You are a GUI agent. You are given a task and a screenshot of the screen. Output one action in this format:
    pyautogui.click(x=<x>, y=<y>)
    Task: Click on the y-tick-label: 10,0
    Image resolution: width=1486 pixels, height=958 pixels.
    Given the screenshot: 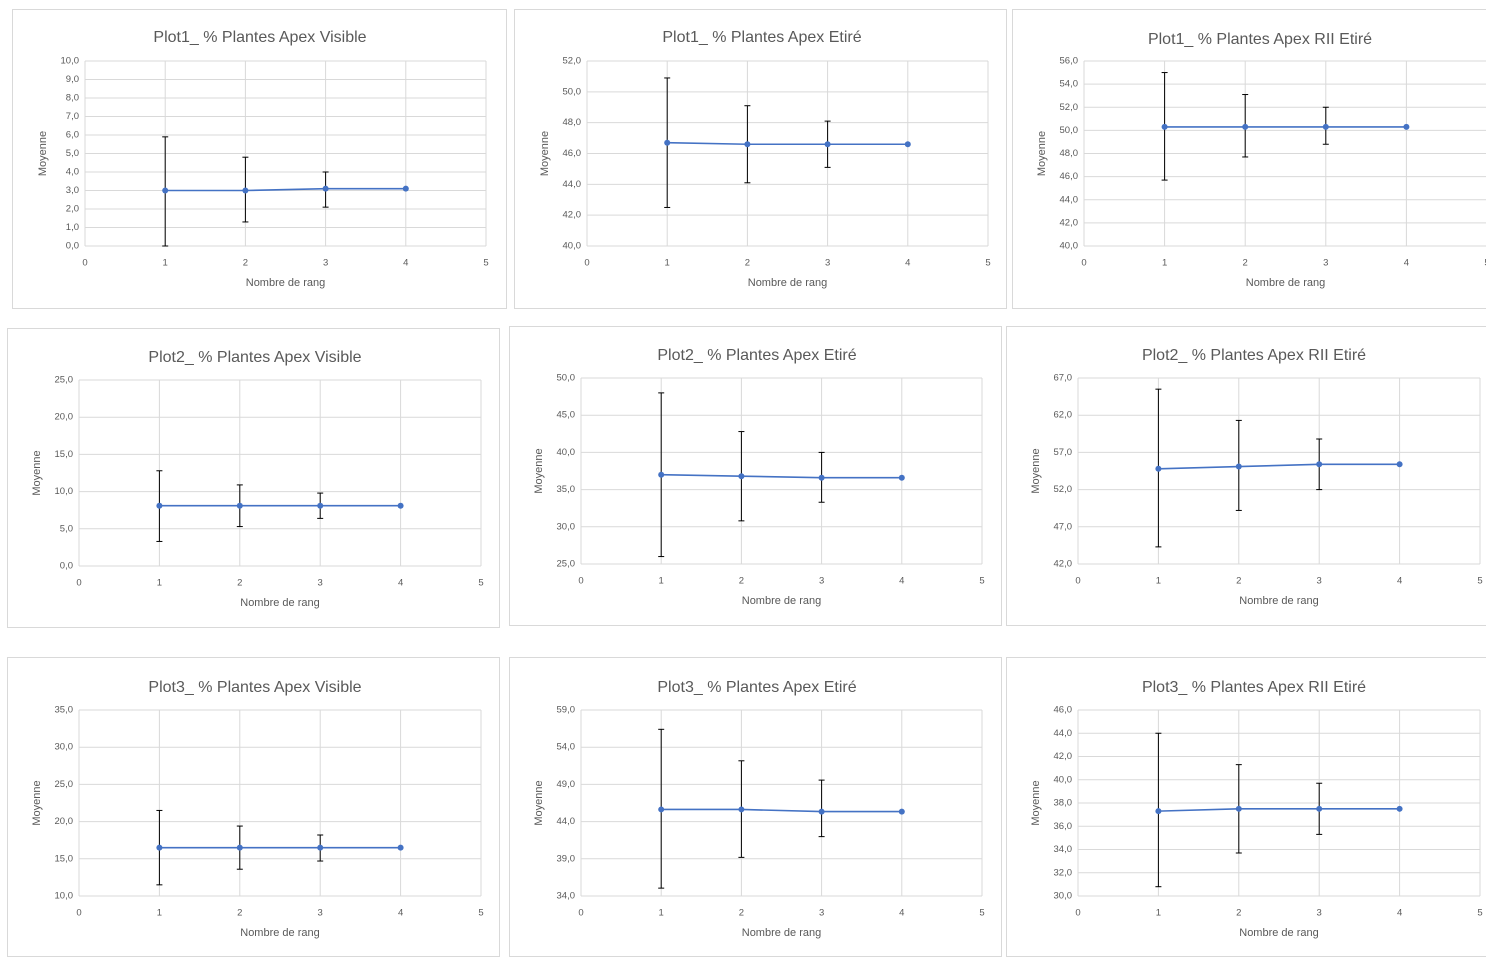 What is the action you would take?
    pyautogui.click(x=70, y=61)
    